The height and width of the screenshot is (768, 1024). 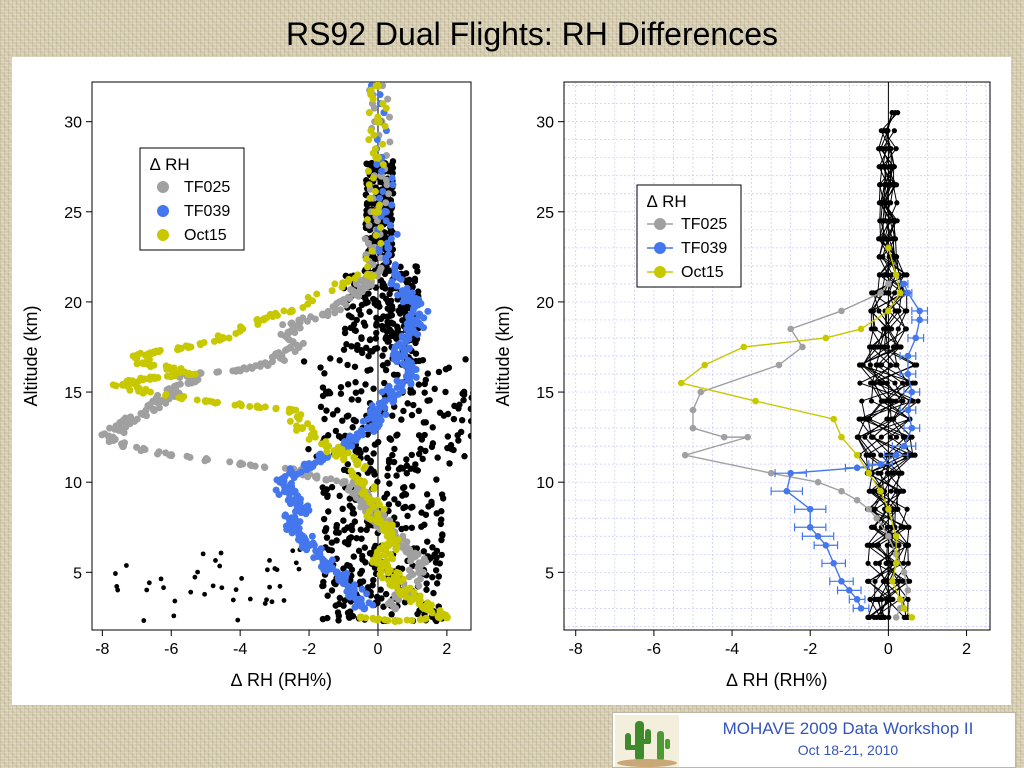 What do you see at coordinates (192, 199) in the screenshot?
I see `legend-box` at bounding box center [192, 199].